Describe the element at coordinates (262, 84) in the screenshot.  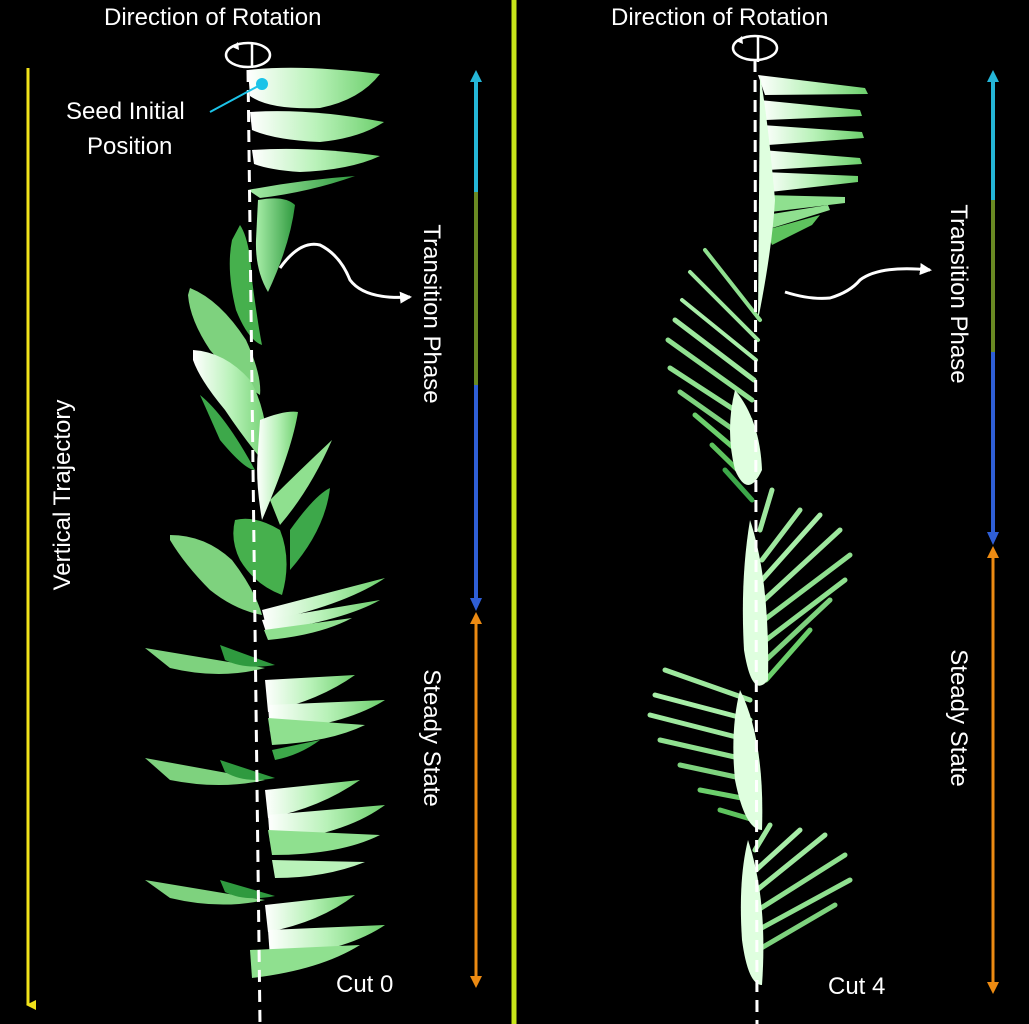
I see `seed-initial-dot` at that location.